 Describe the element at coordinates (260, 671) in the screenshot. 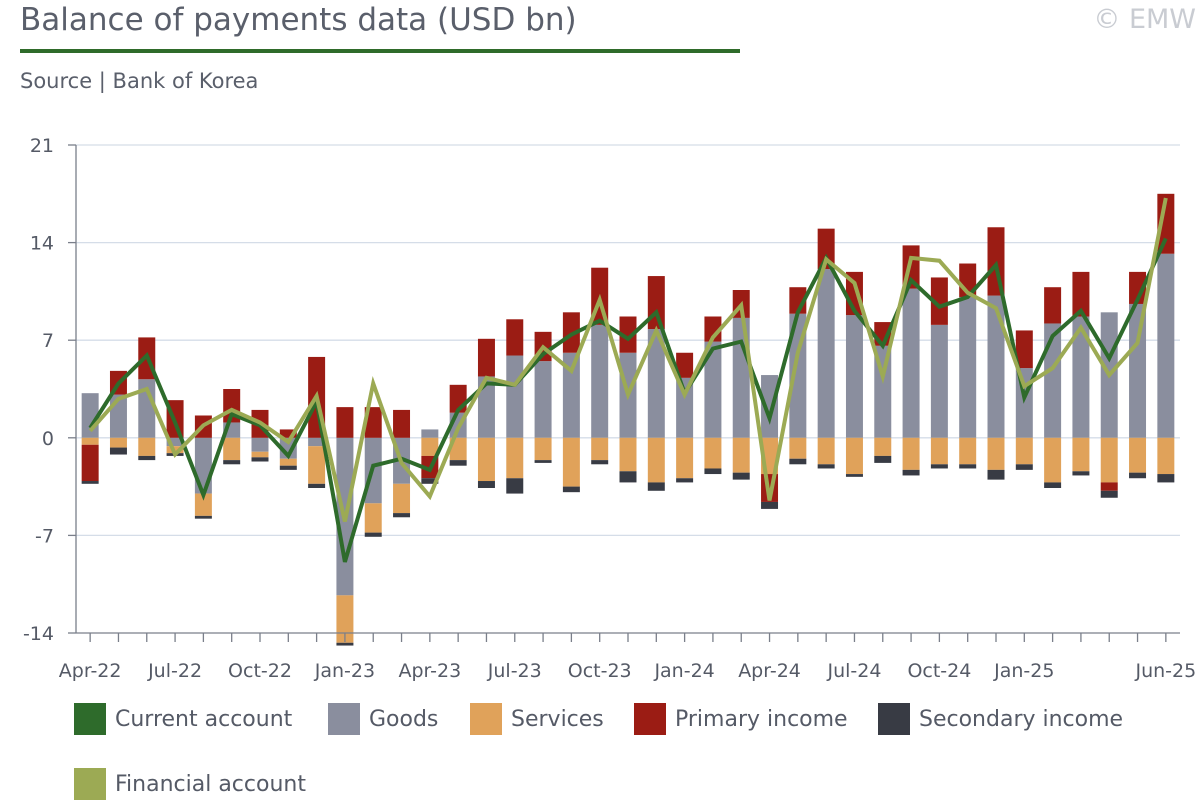

I see `x-tick-label: Oct-22` at that location.